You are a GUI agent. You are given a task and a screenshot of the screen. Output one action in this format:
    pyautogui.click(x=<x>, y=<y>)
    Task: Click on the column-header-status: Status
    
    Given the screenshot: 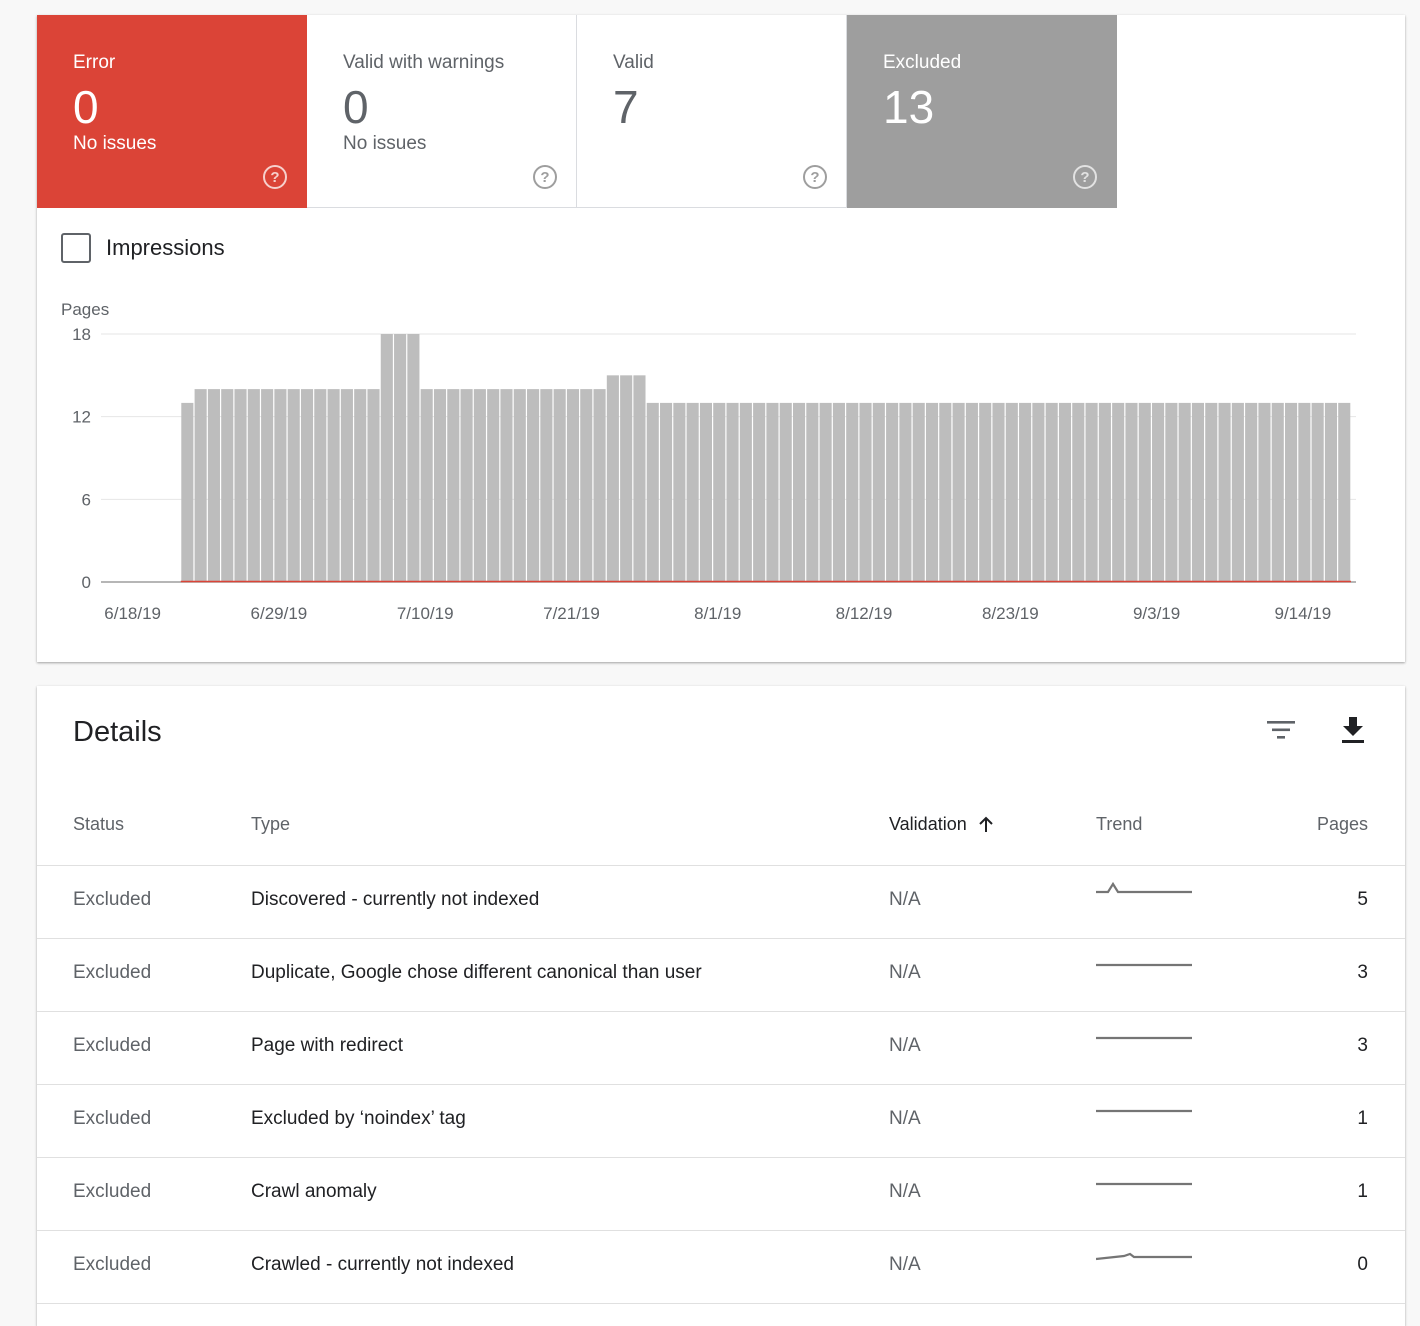 What is the action you would take?
    pyautogui.click(x=99, y=824)
    